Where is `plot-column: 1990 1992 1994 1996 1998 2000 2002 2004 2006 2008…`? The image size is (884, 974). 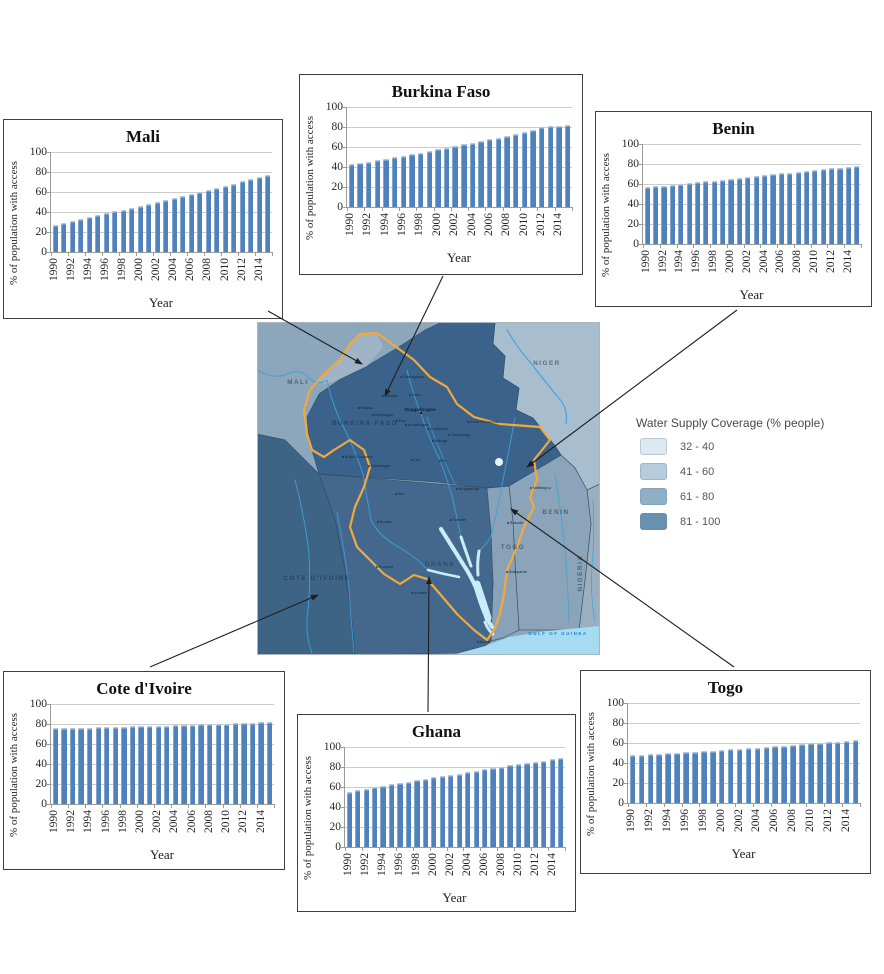
plot-column: 1990 1992 1994 1996 1998 2000 2002 2004 2006 2008… is located at coordinates (458, 186).